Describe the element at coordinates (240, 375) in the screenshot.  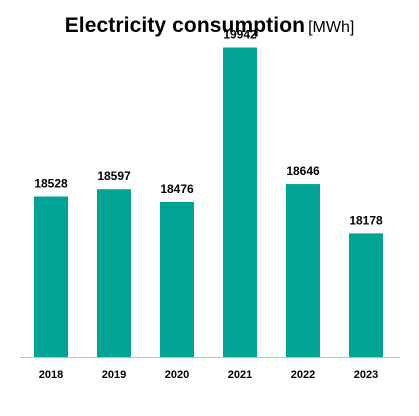
I see `x-tick-label-2021: 2021` at that location.